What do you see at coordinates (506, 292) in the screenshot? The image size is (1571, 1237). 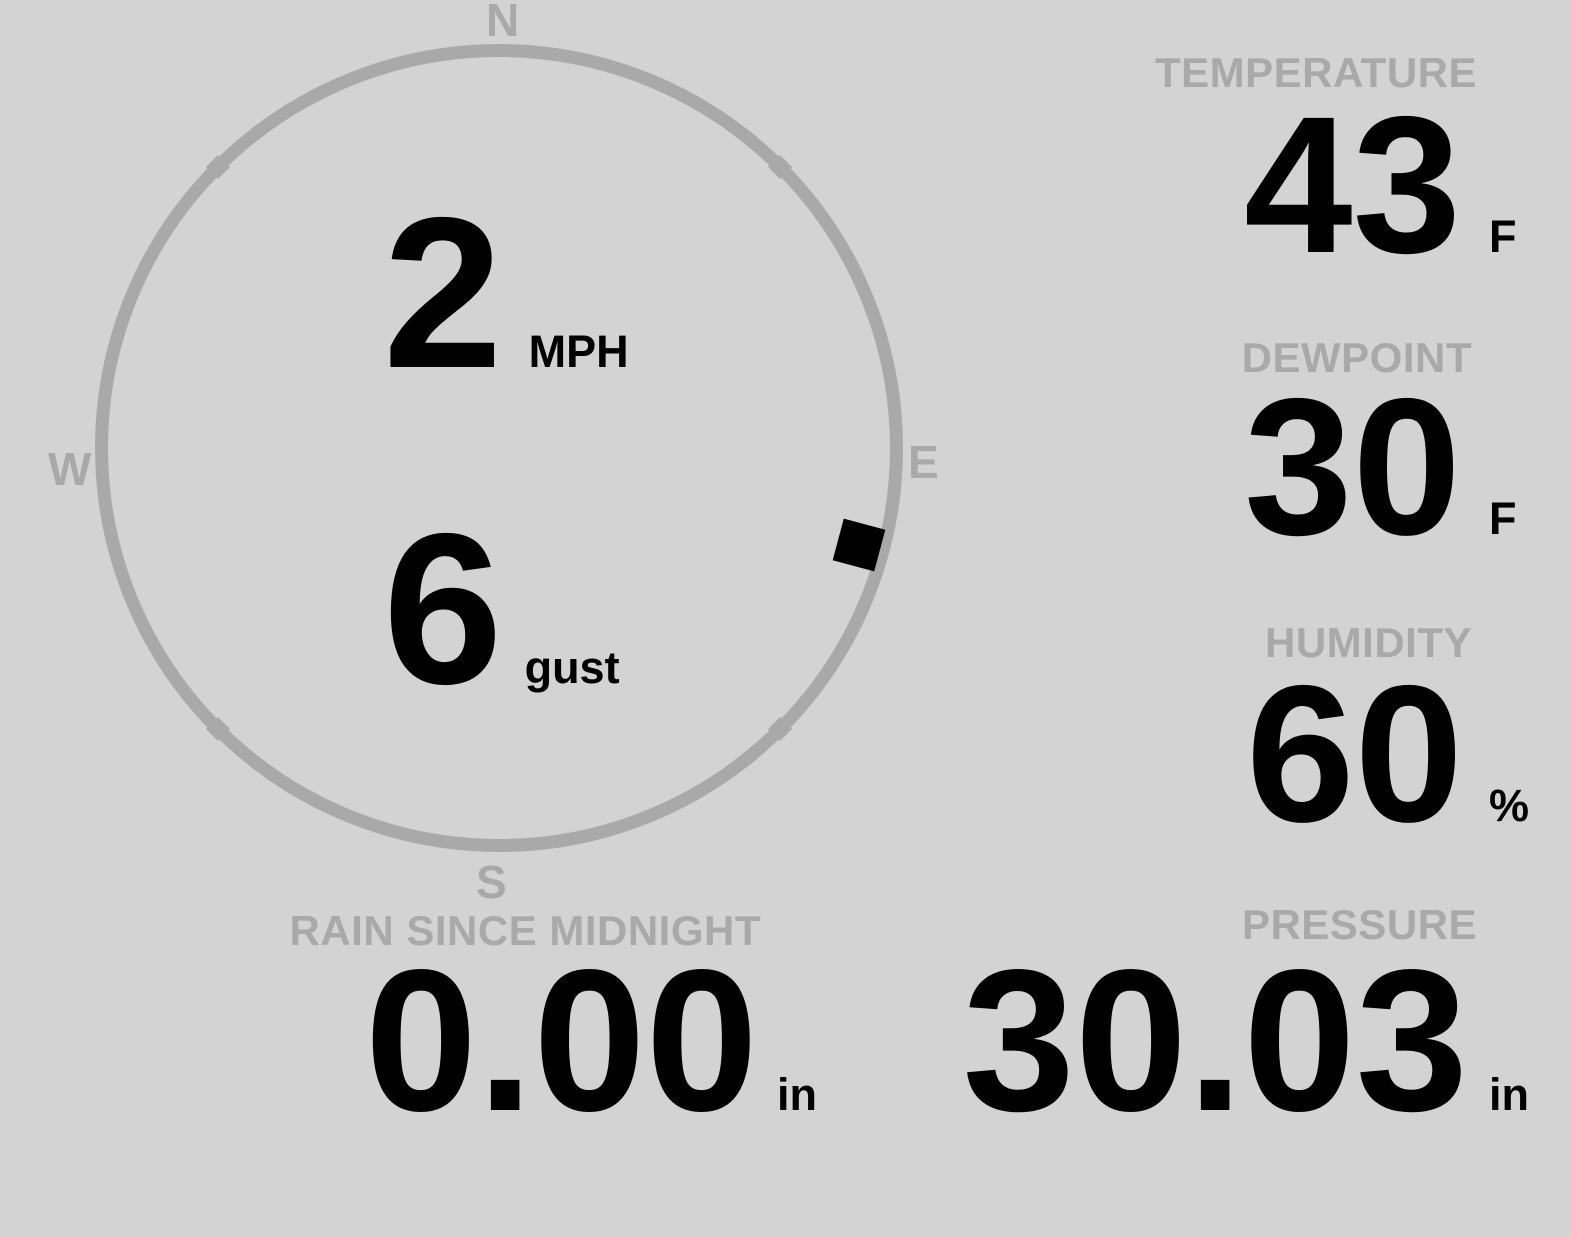 I see `wind-speed-readout: 2 MPH` at bounding box center [506, 292].